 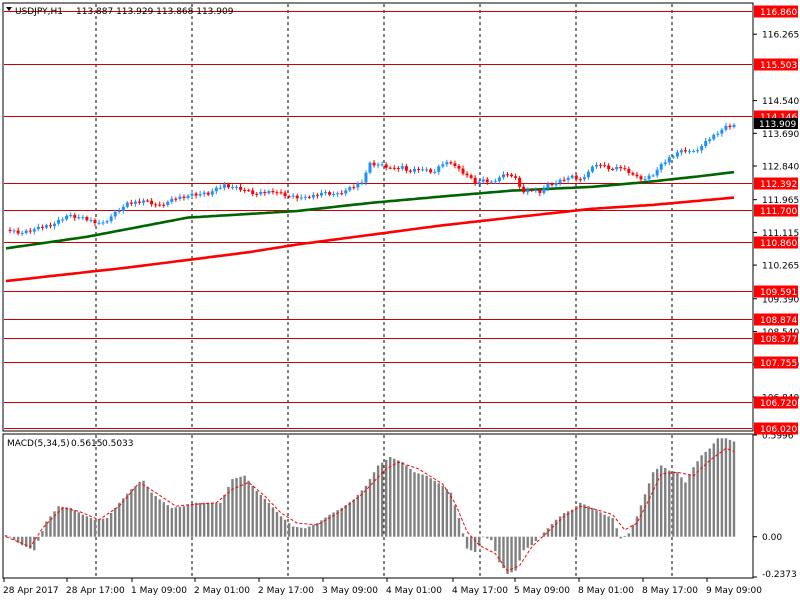 I want to click on symbol-dropdown-icon, so click(x=9, y=9).